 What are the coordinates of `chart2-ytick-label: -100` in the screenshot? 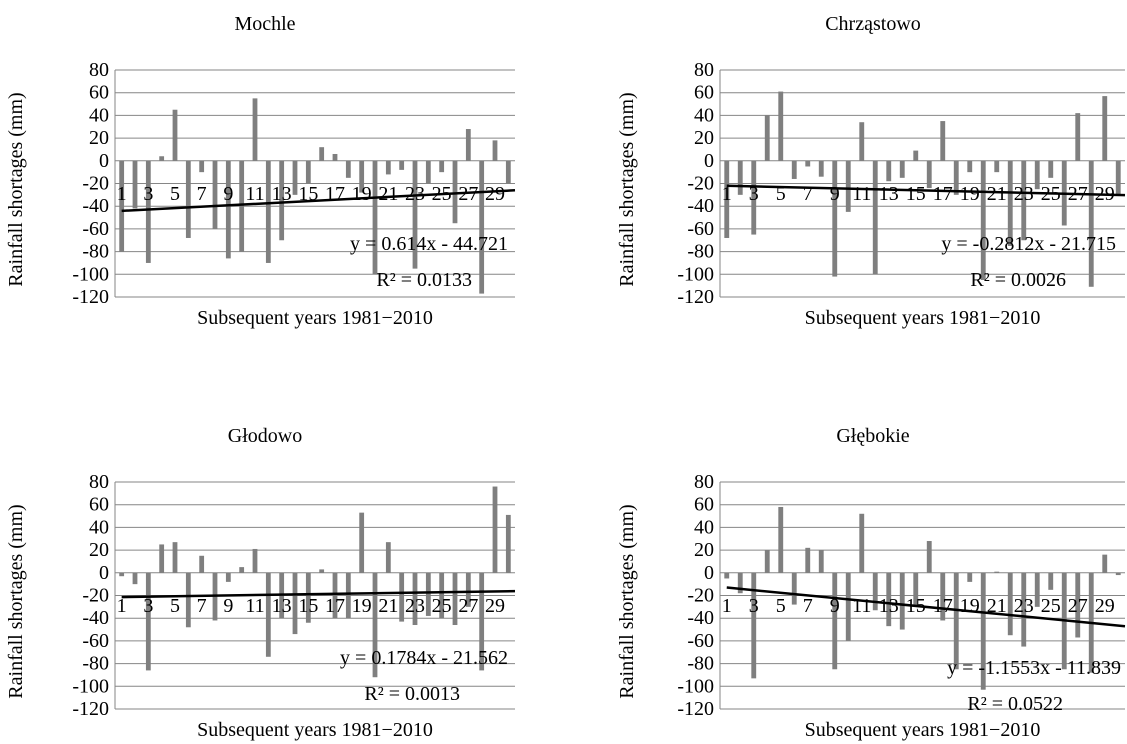 It's located at (695, 274).